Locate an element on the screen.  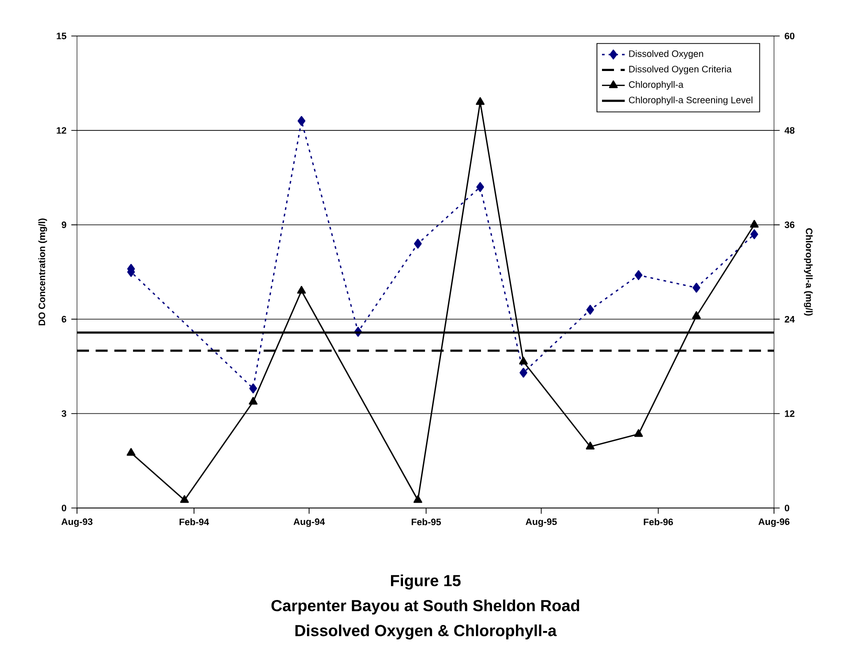
x-tick-label: Aug-95 is located at coordinates (541, 522).